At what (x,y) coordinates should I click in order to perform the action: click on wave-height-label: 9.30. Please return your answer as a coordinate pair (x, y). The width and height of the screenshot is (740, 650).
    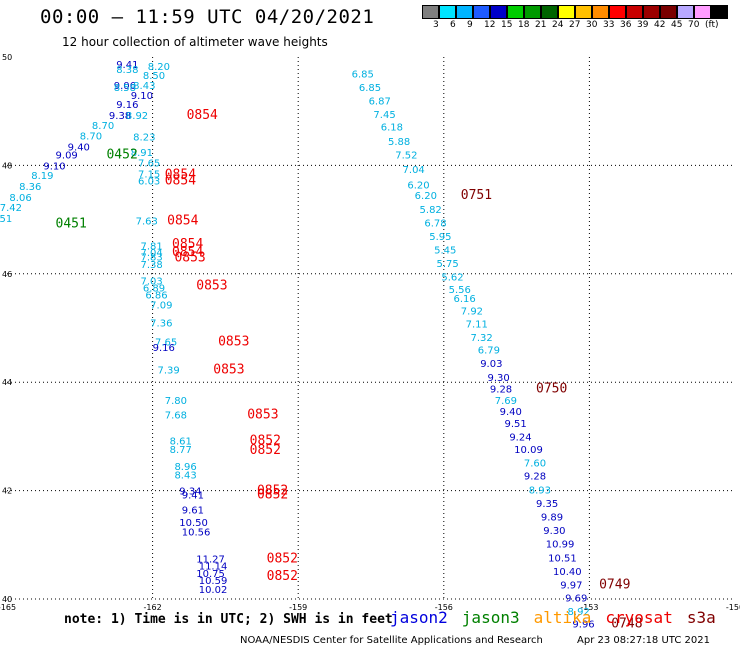
    Looking at the image, I should click on (498, 378).